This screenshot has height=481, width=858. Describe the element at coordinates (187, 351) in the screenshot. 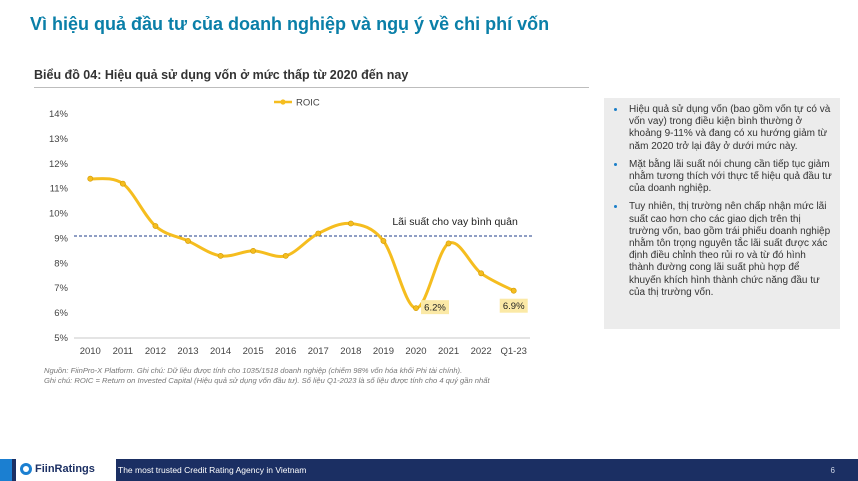

I see `x-tick-label: 2013` at that location.